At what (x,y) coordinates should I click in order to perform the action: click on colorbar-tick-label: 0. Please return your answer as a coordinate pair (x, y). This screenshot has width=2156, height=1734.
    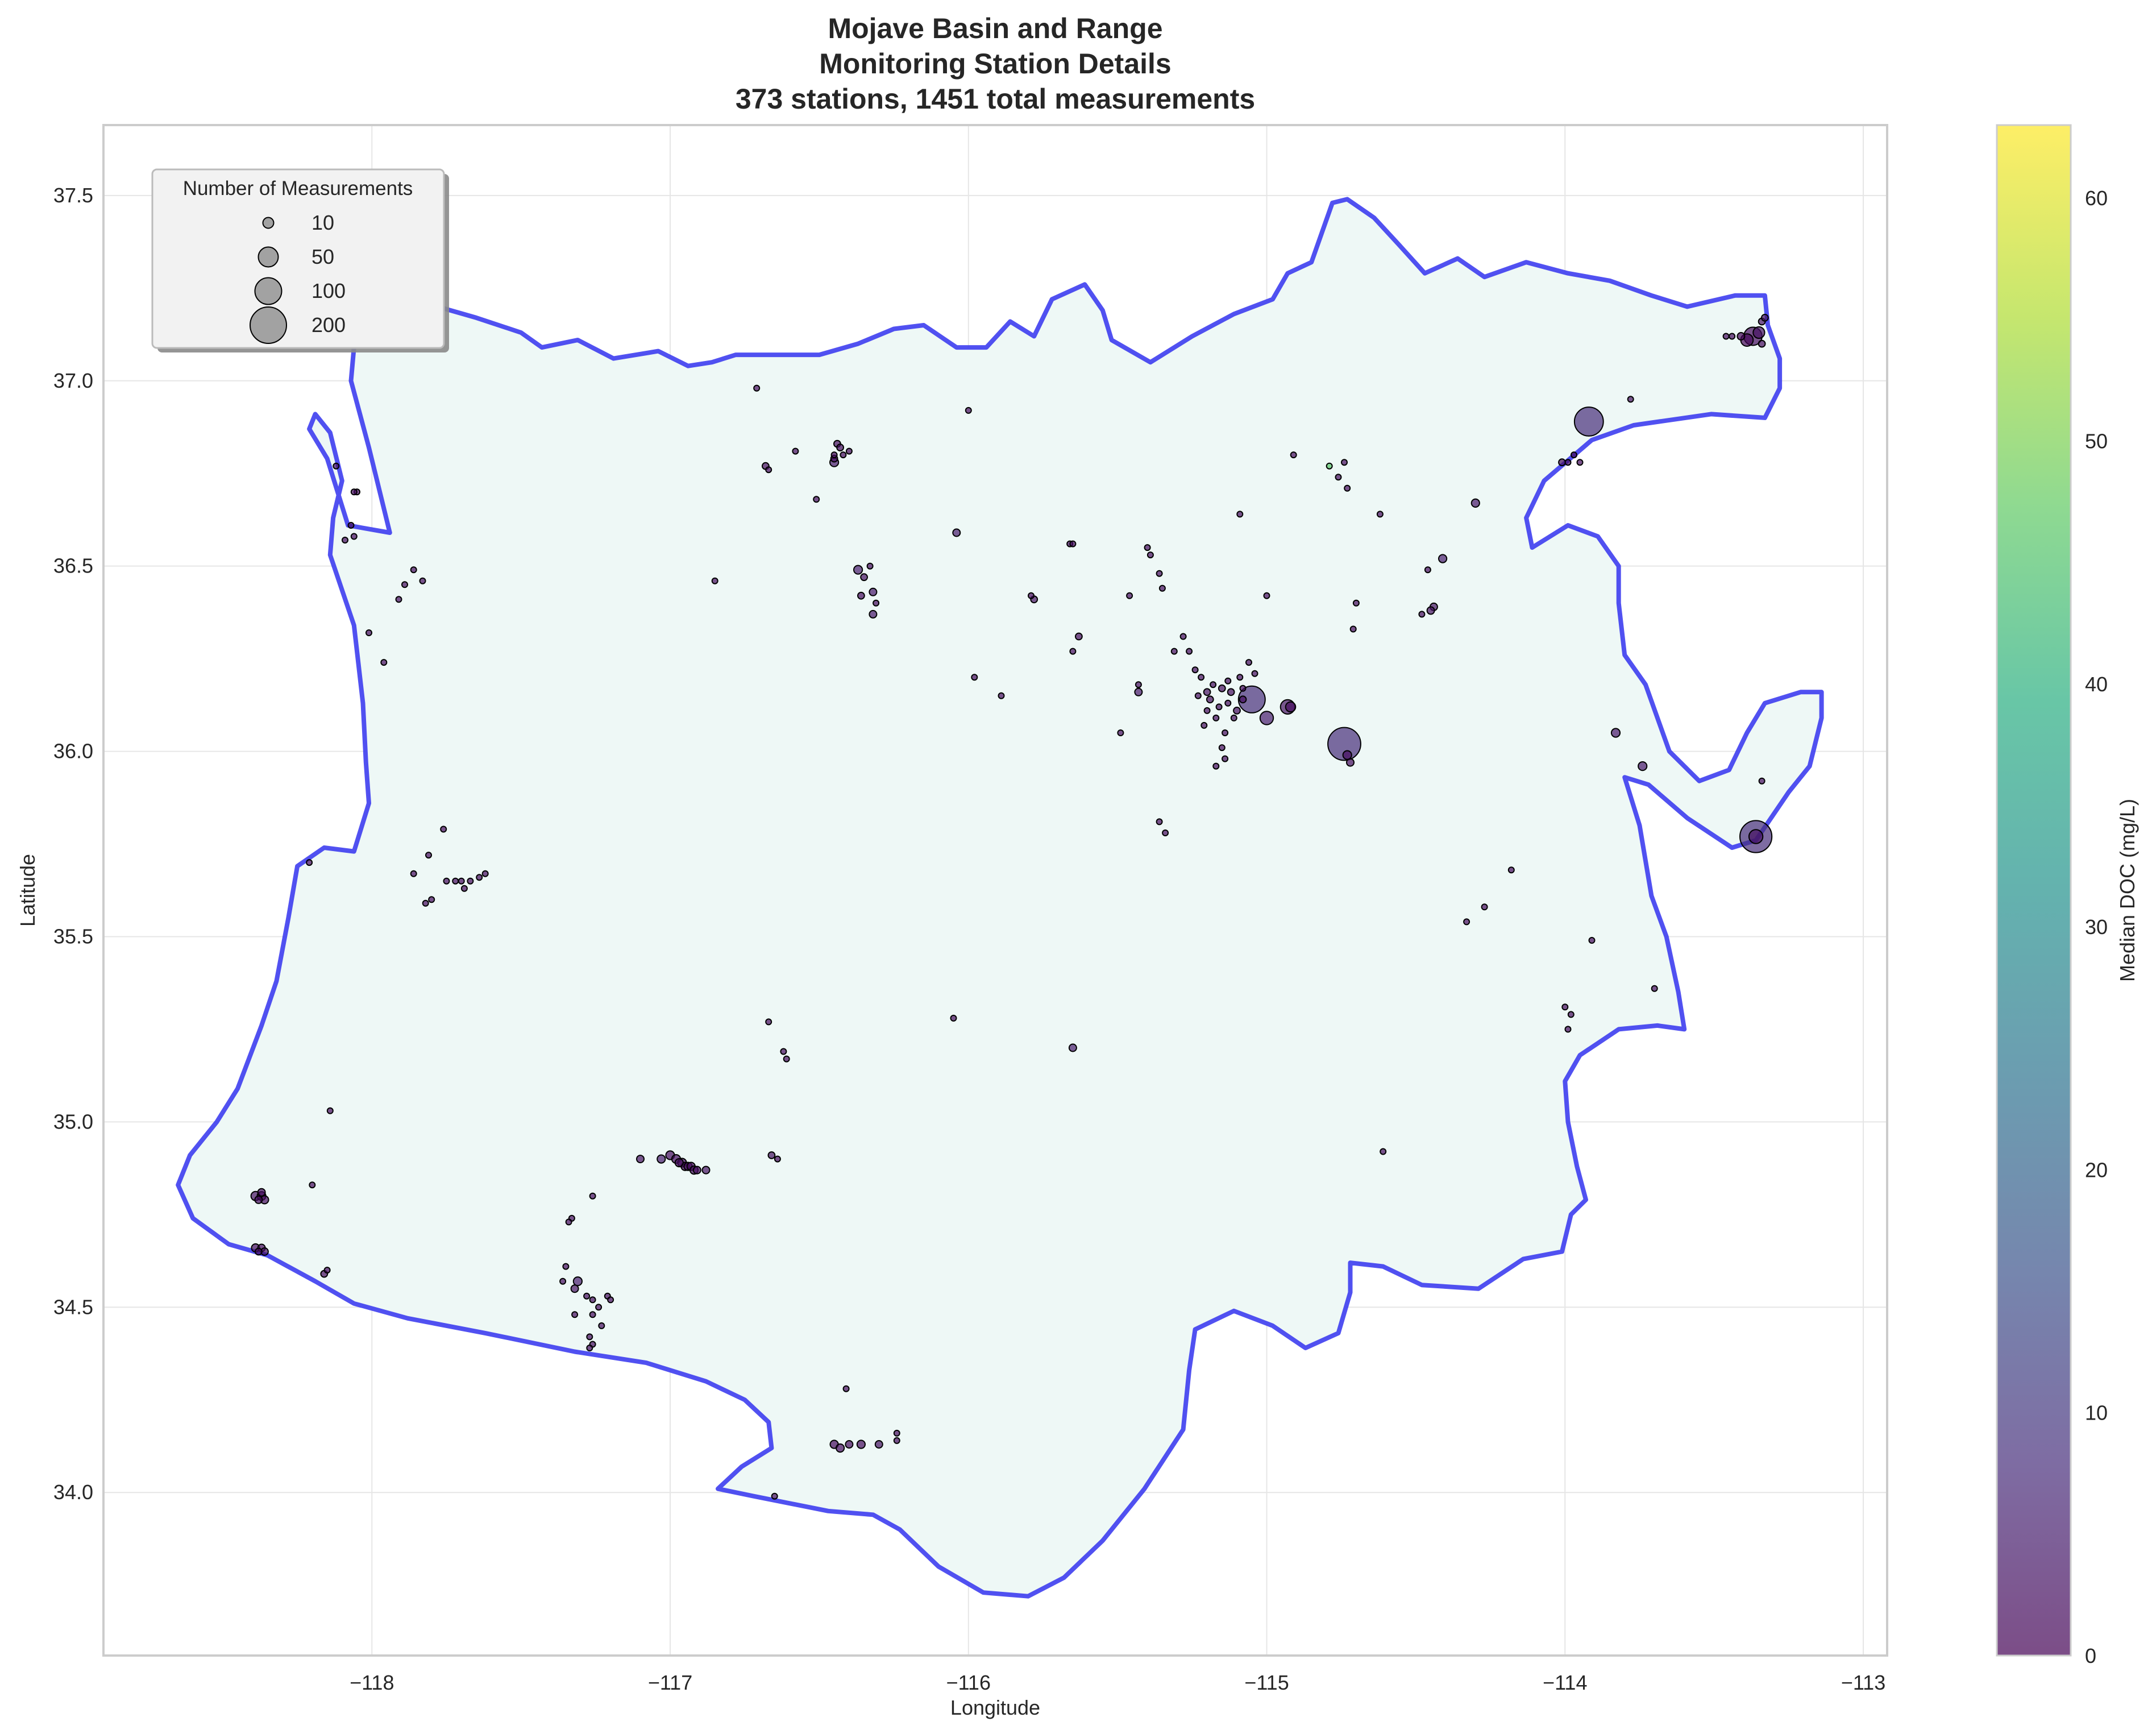
    Looking at the image, I should click on (2091, 1655).